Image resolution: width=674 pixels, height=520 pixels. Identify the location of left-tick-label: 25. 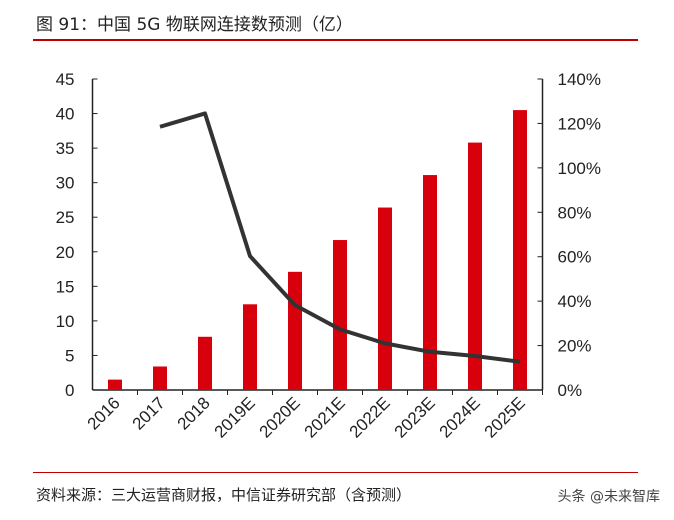
(65, 217).